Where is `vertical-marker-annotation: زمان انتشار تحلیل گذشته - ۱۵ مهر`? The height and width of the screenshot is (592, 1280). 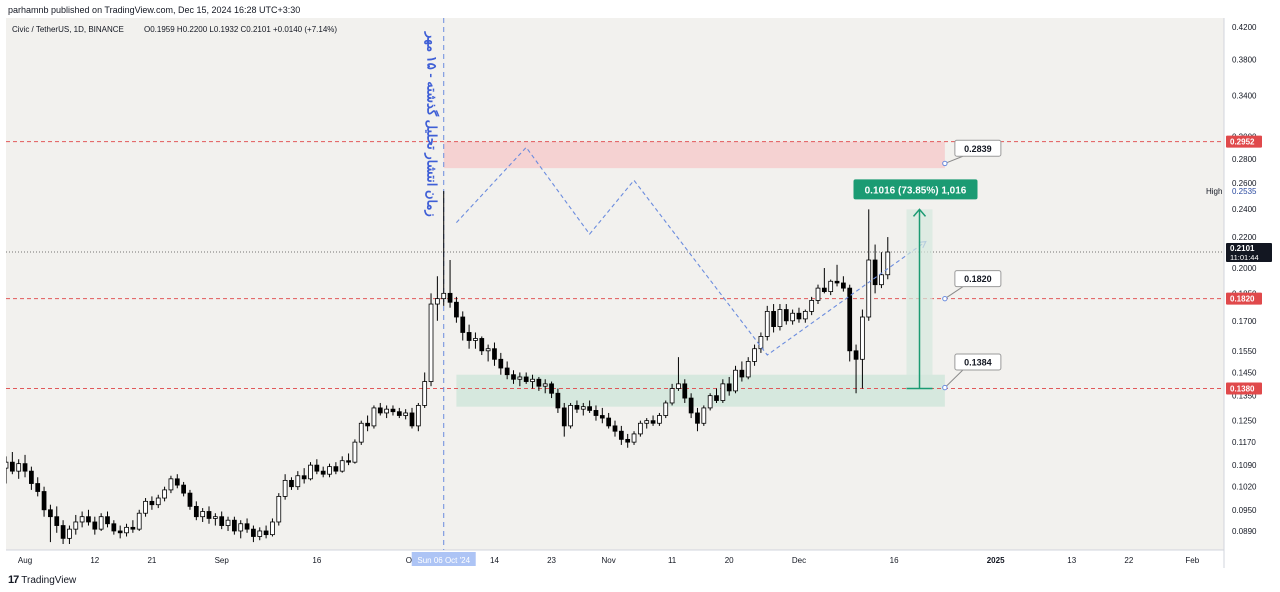 vertical-marker-annotation: زمان انتشار تحلیل گذشته - ۱۵ مهر is located at coordinates (432, 124).